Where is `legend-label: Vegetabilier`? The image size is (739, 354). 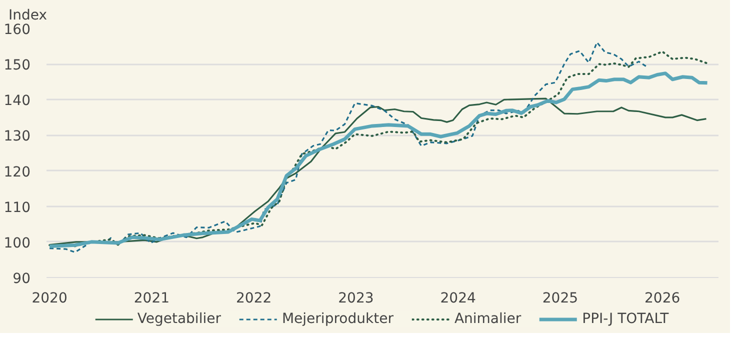
legend-label: Vegetabilier is located at coordinates (179, 319).